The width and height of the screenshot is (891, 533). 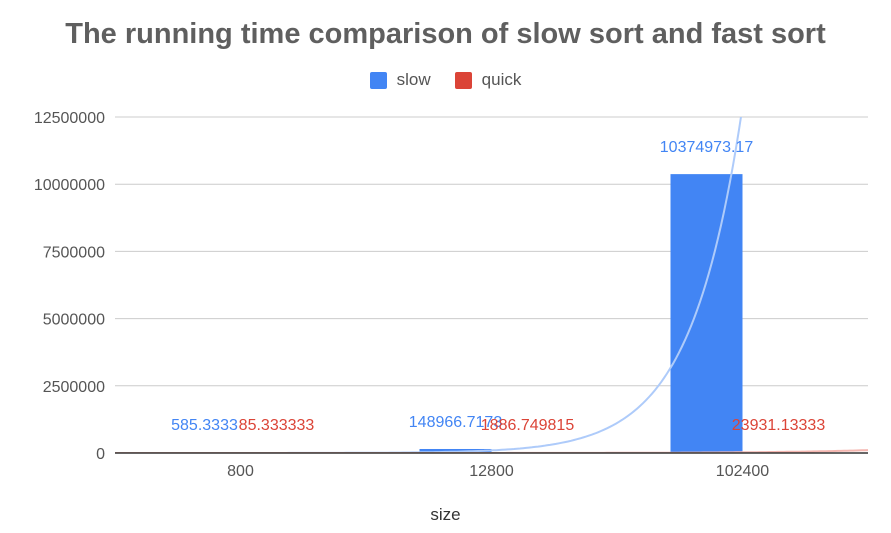 I want to click on legend-item-slow: slow, so click(x=400, y=80).